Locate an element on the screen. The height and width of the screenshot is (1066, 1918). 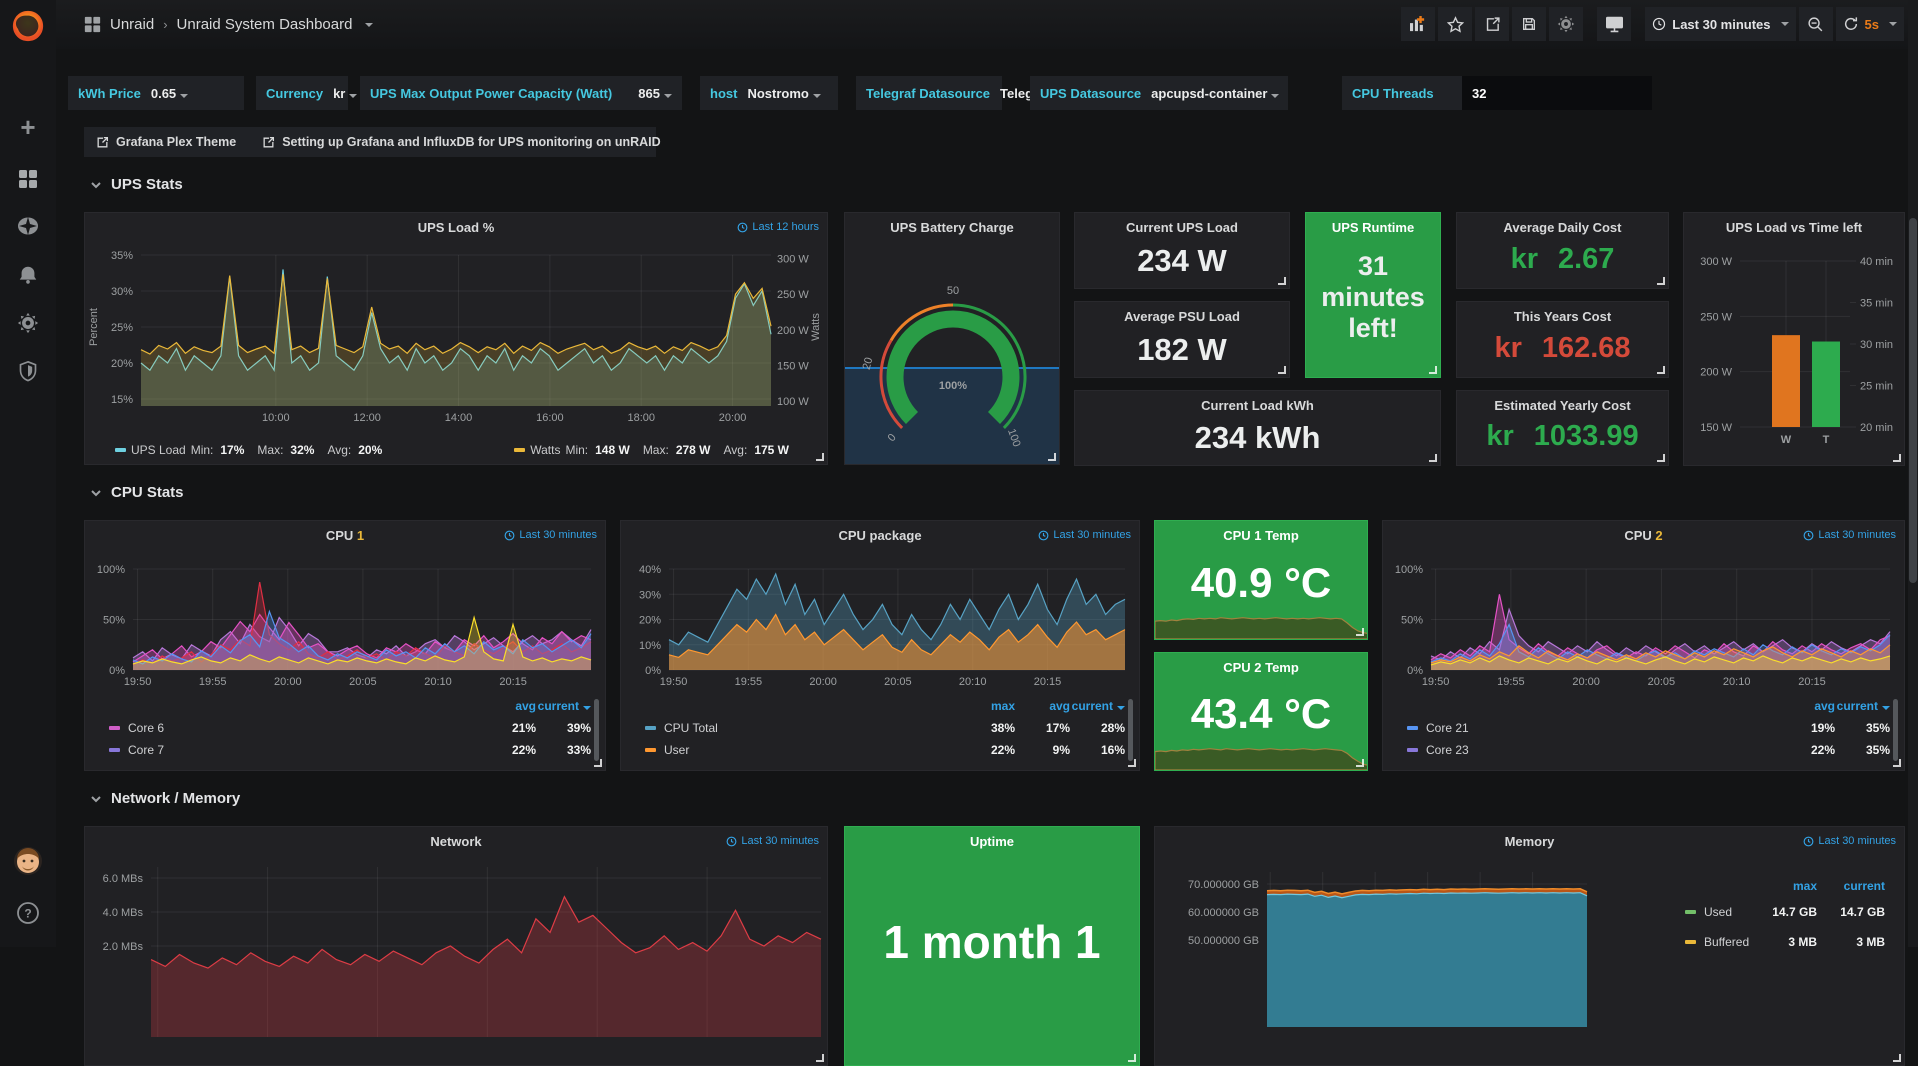
legend-item: Watts Min: 148 W Max: 278 W Avg: 175 W is located at coordinates (655, 450).